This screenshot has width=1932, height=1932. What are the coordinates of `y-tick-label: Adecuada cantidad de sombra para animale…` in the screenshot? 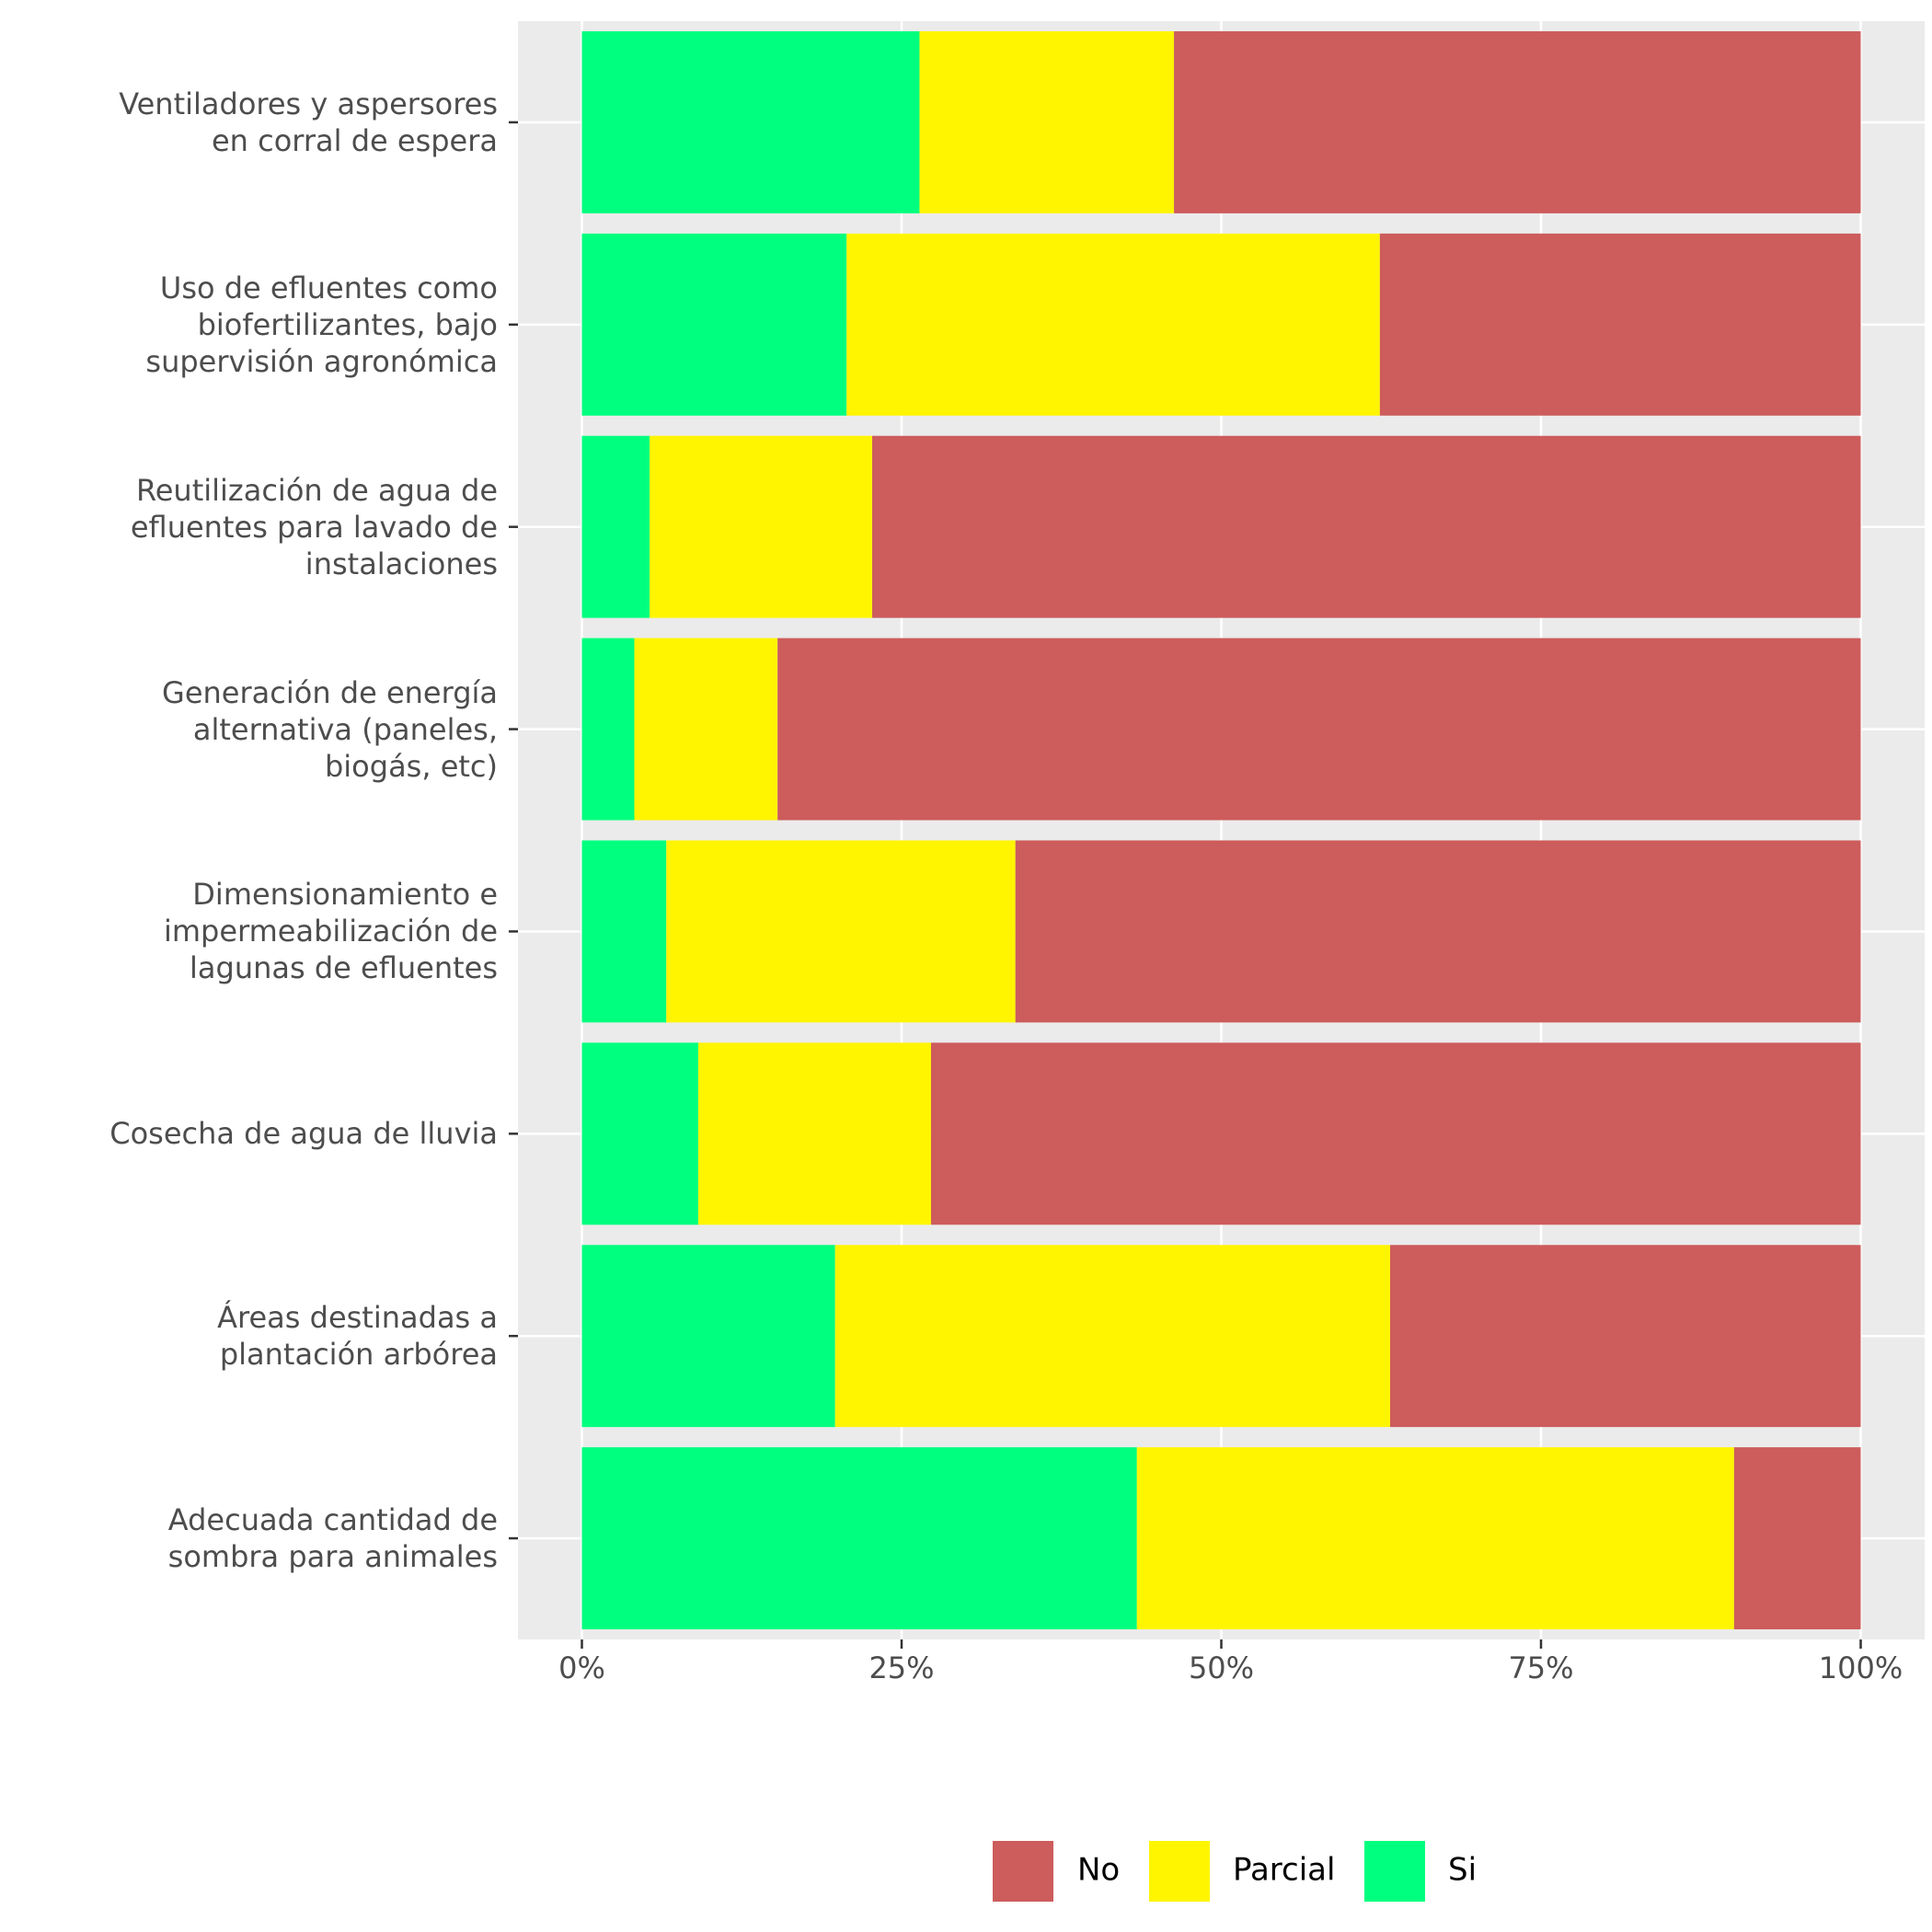 It's located at (332, 1538).